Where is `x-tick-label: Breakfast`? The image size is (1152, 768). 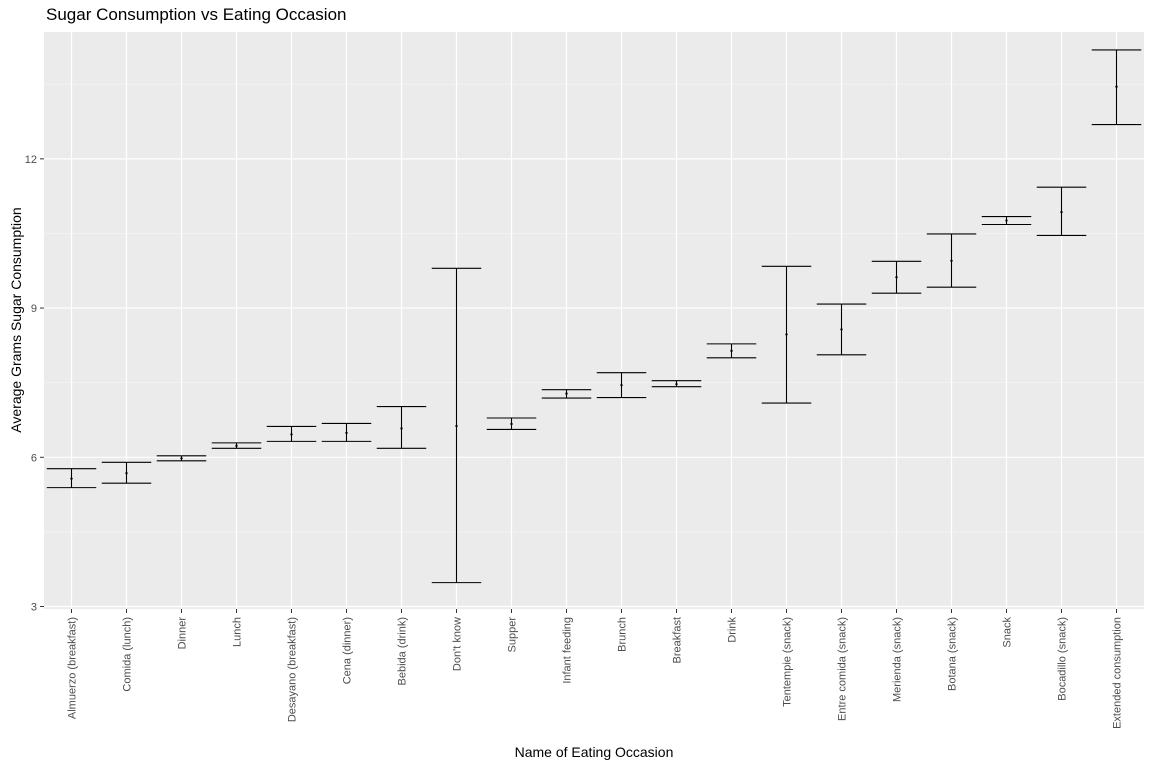 x-tick-label: Breakfast is located at coordinates (678, 640).